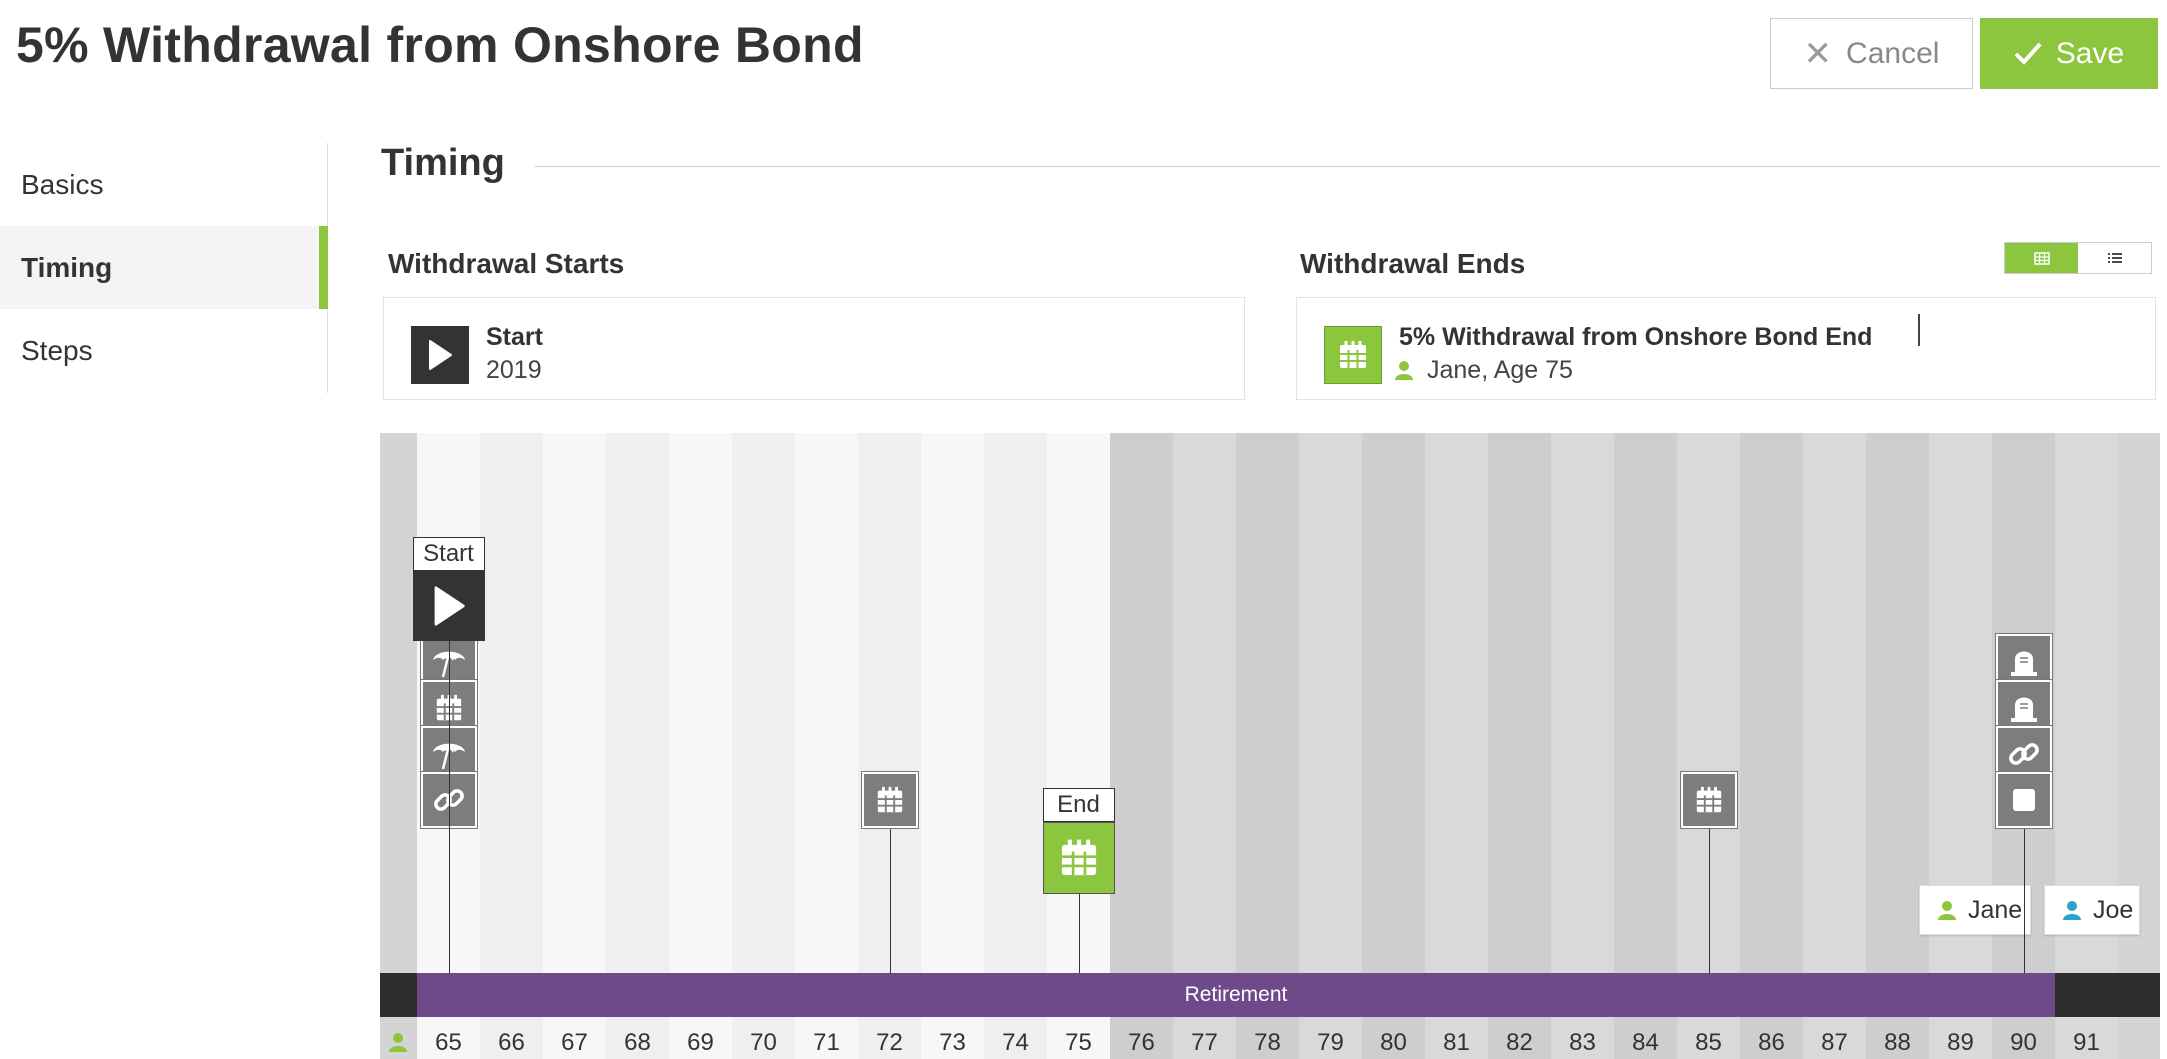  I want to click on retirement-bar: Retirement, so click(1236, 995).